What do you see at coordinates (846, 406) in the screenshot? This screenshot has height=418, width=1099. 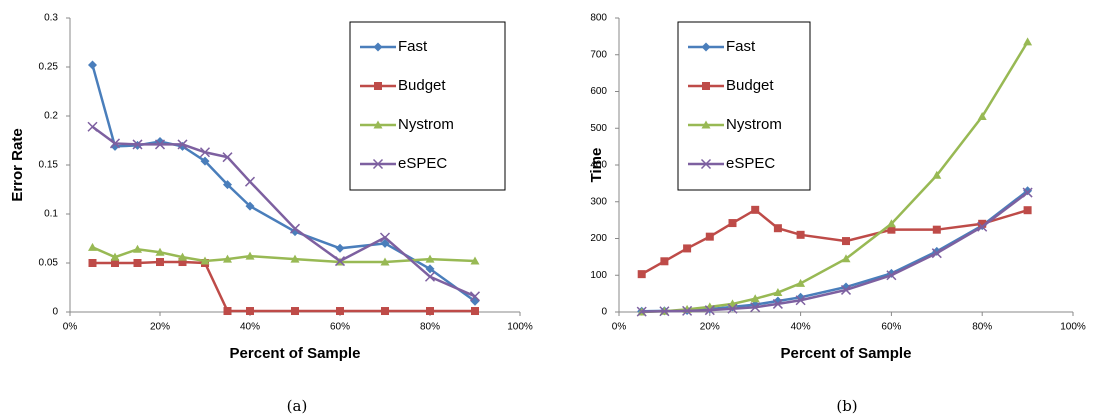 I see `caption: (b)` at bounding box center [846, 406].